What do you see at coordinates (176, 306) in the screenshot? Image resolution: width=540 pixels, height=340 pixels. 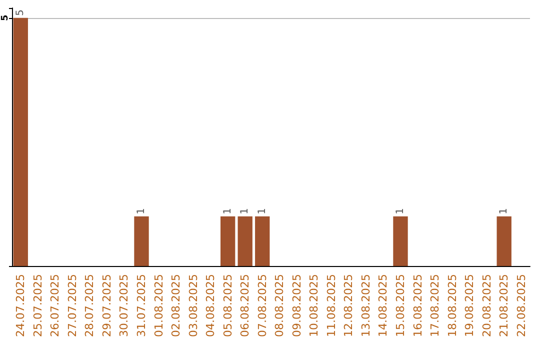 I see `x-tick-label: 02.08.2025` at bounding box center [176, 306].